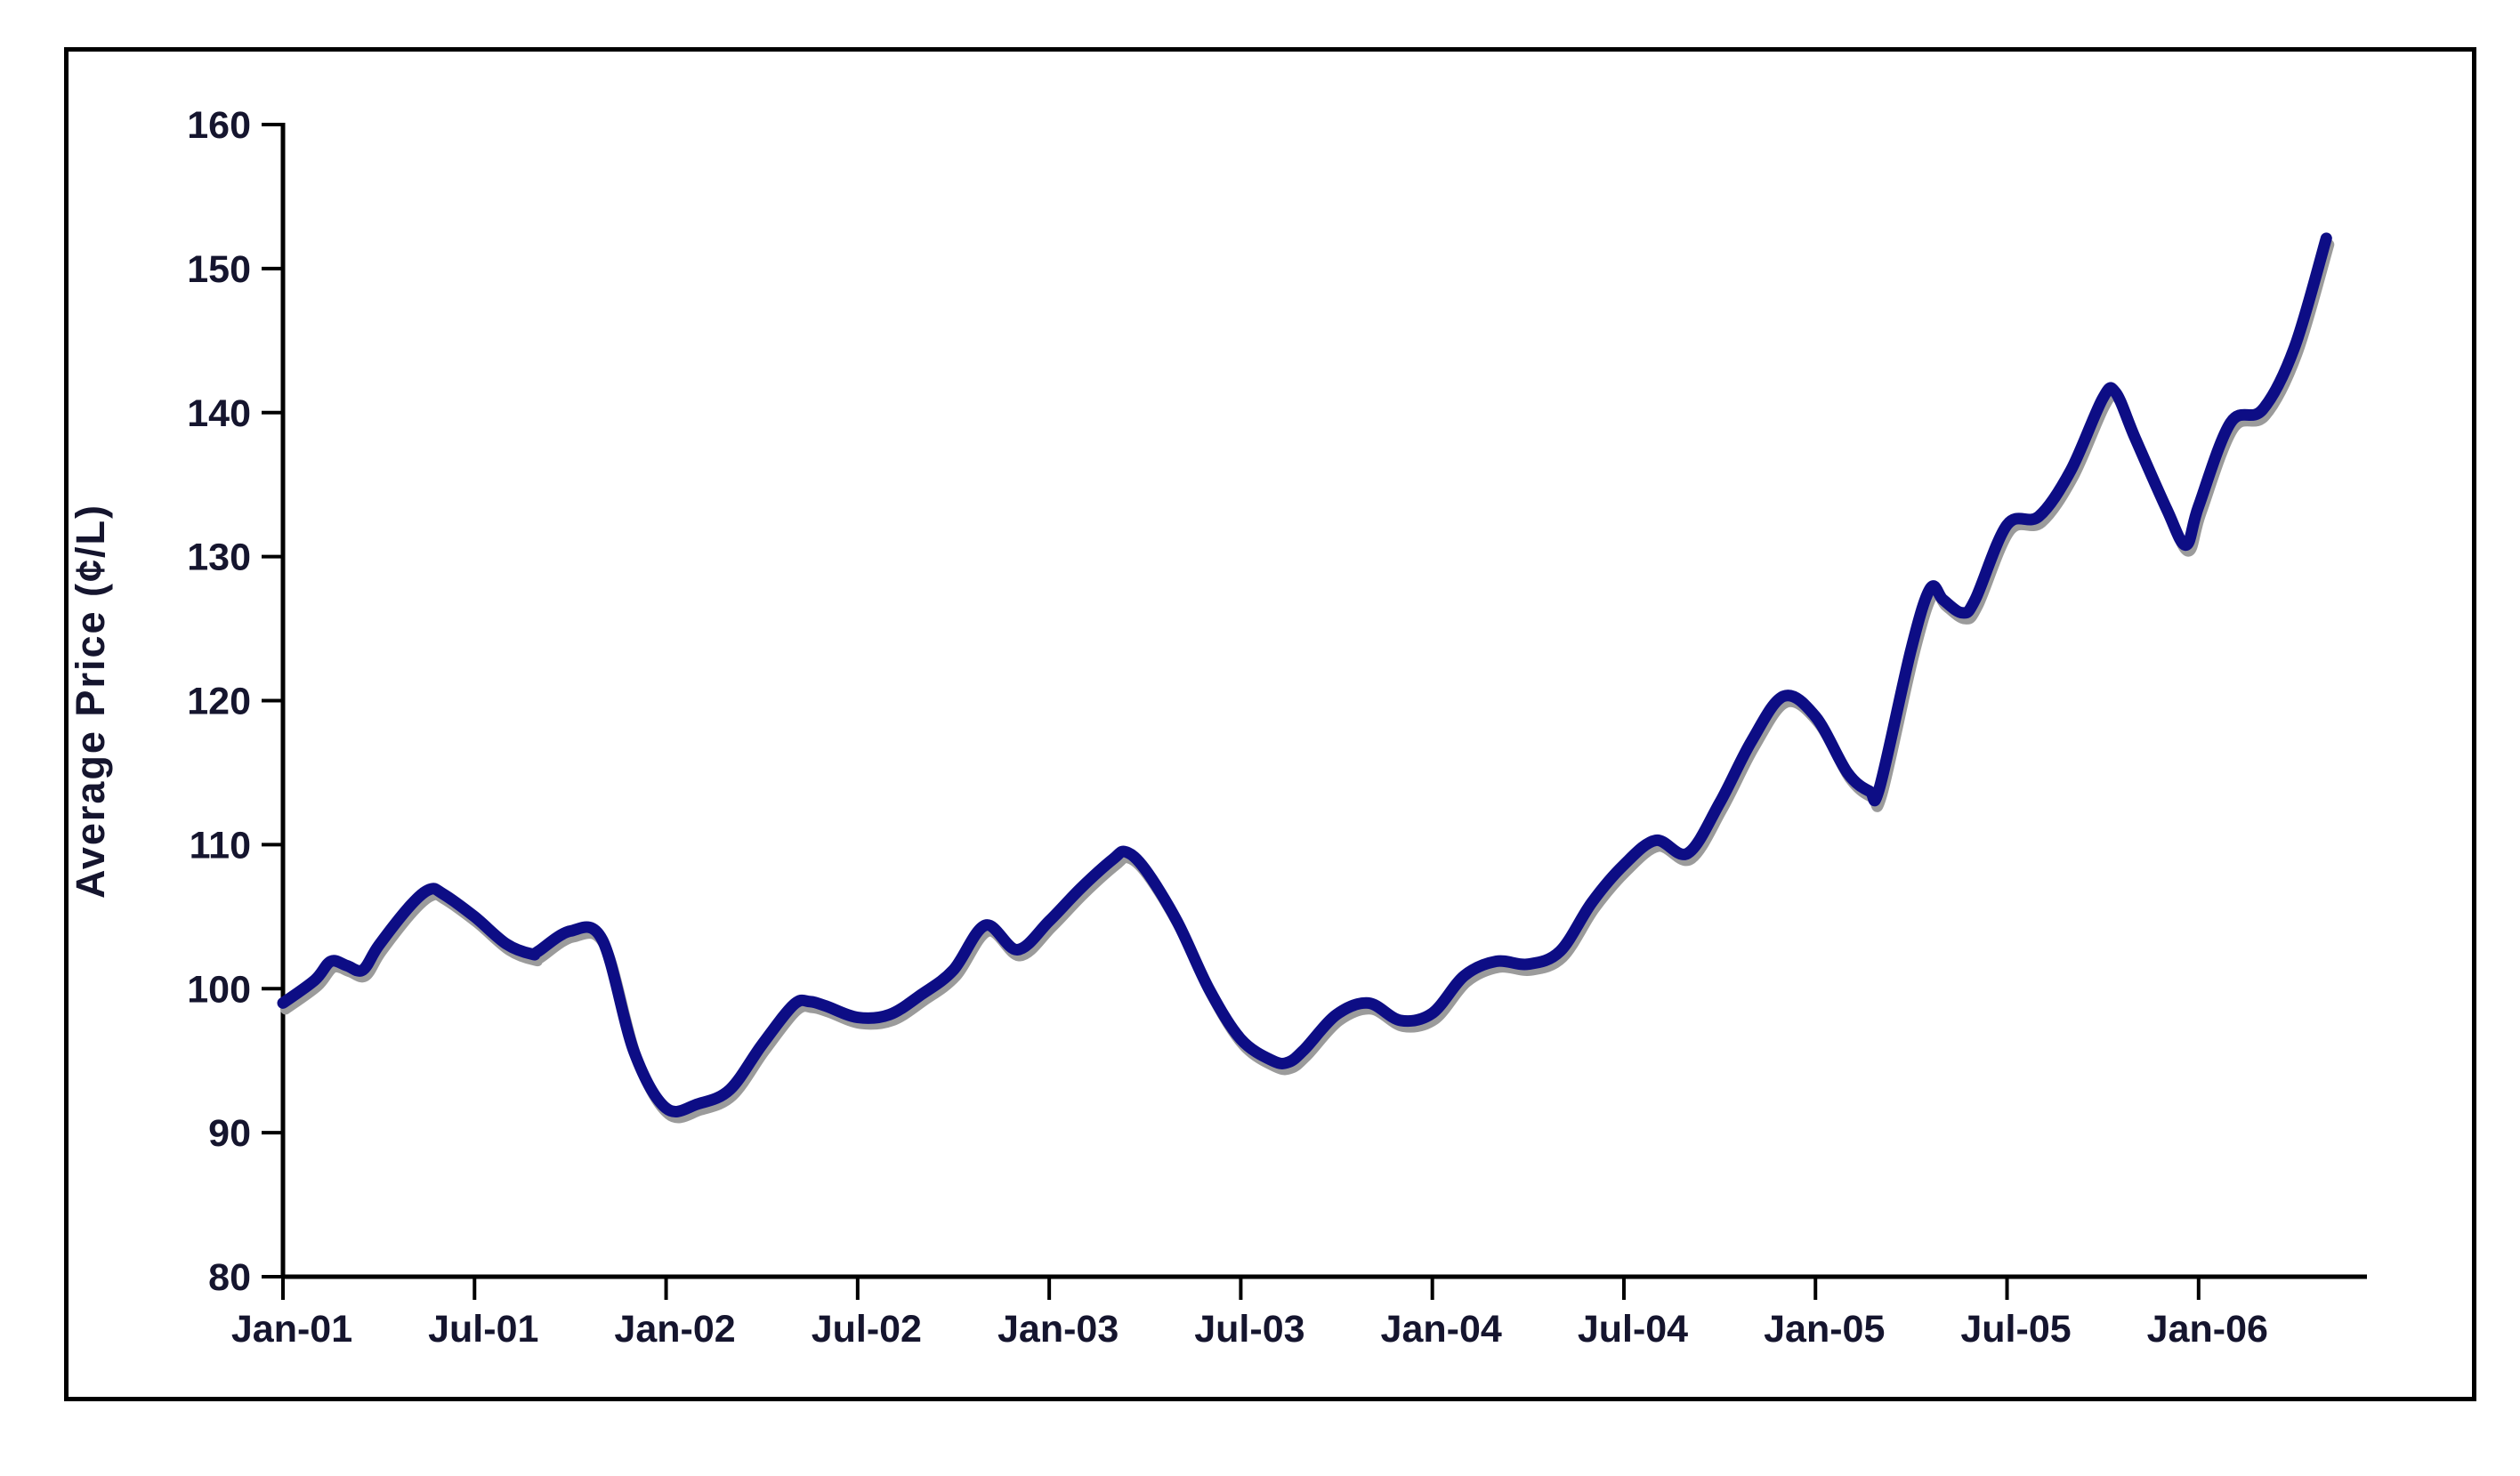 The height and width of the screenshot is (1476, 2520). Describe the element at coordinates (219, 125) in the screenshot. I see `y-tick-label: 160` at that location.